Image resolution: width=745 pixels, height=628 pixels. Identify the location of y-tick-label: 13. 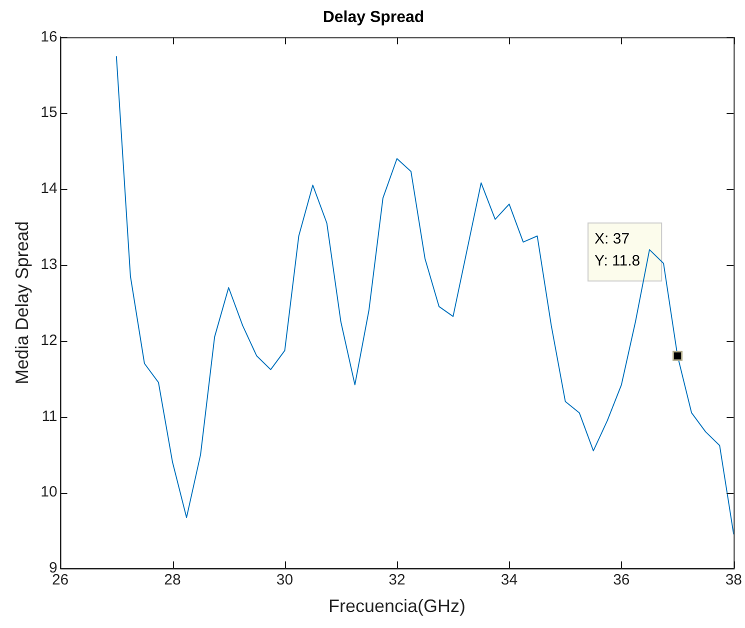
(49, 264).